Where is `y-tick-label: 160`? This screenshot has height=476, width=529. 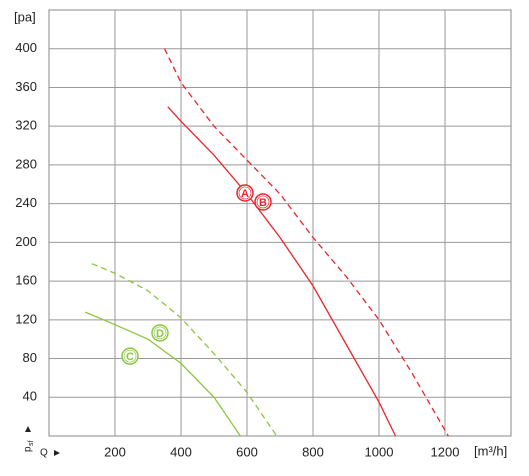 y-tick-label: 160 is located at coordinates (26, 280).